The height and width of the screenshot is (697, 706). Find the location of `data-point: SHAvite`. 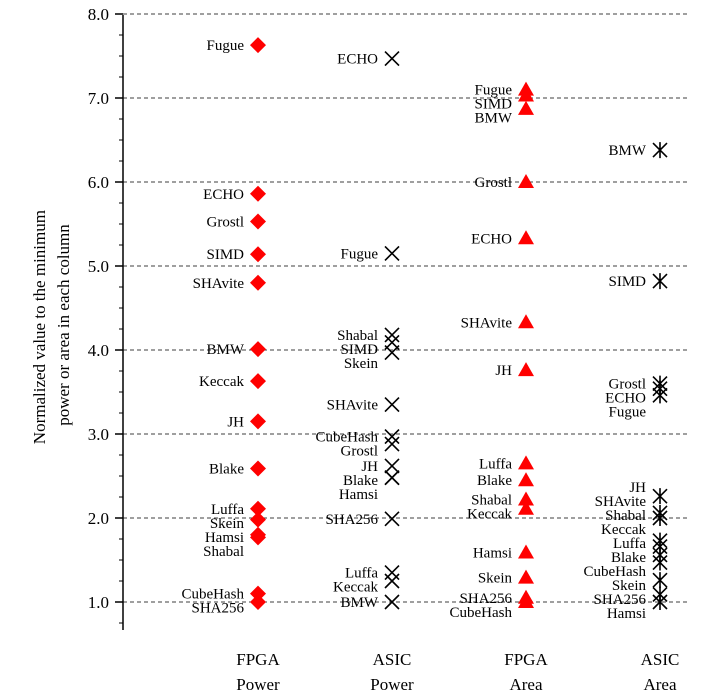

data-point: SHAvite is located at coordinates (229, 283).